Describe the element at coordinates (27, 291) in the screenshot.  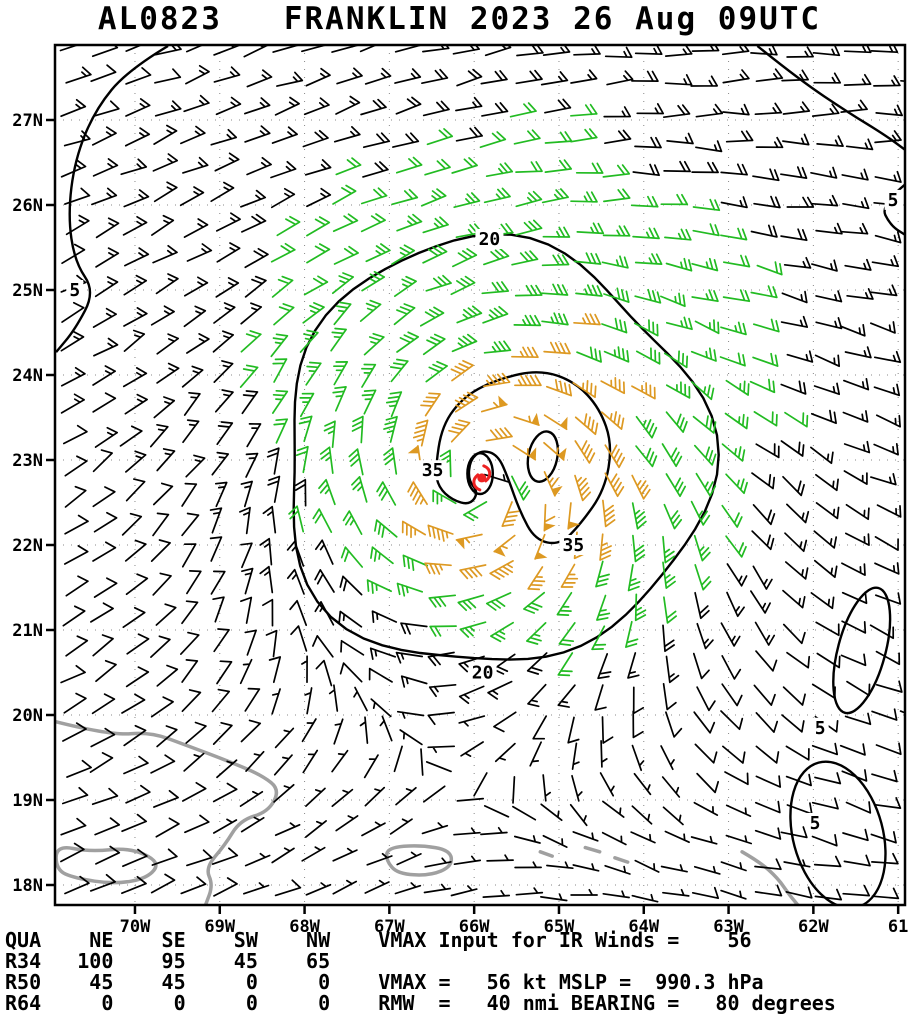
I see `svg-text: 25N` at that location.